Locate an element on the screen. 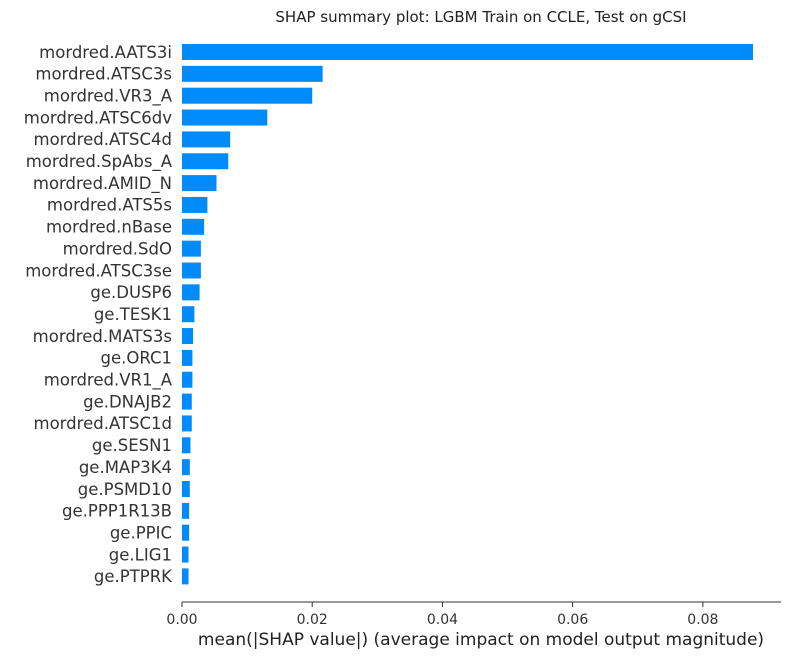 This screenshot has height=665, width=790. feature-label: ge.SESN1 is located at coordinates (132, 445).